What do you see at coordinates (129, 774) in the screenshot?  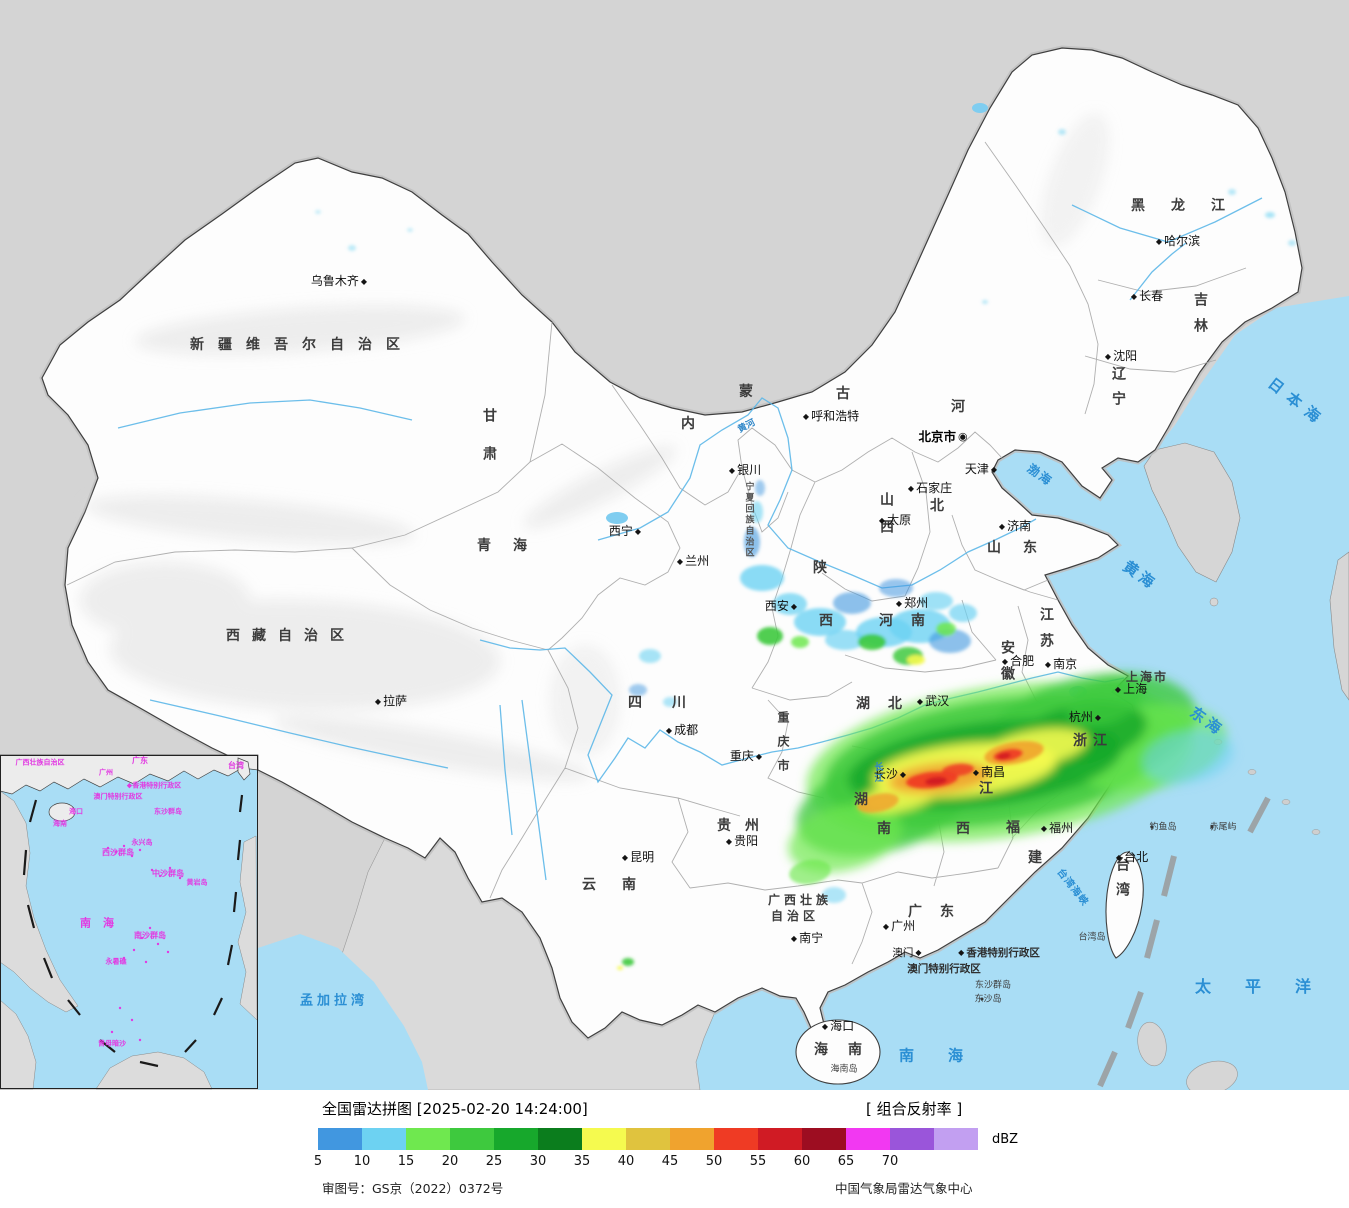 I see `inset-china-coast` at bounding box center [129, 774].